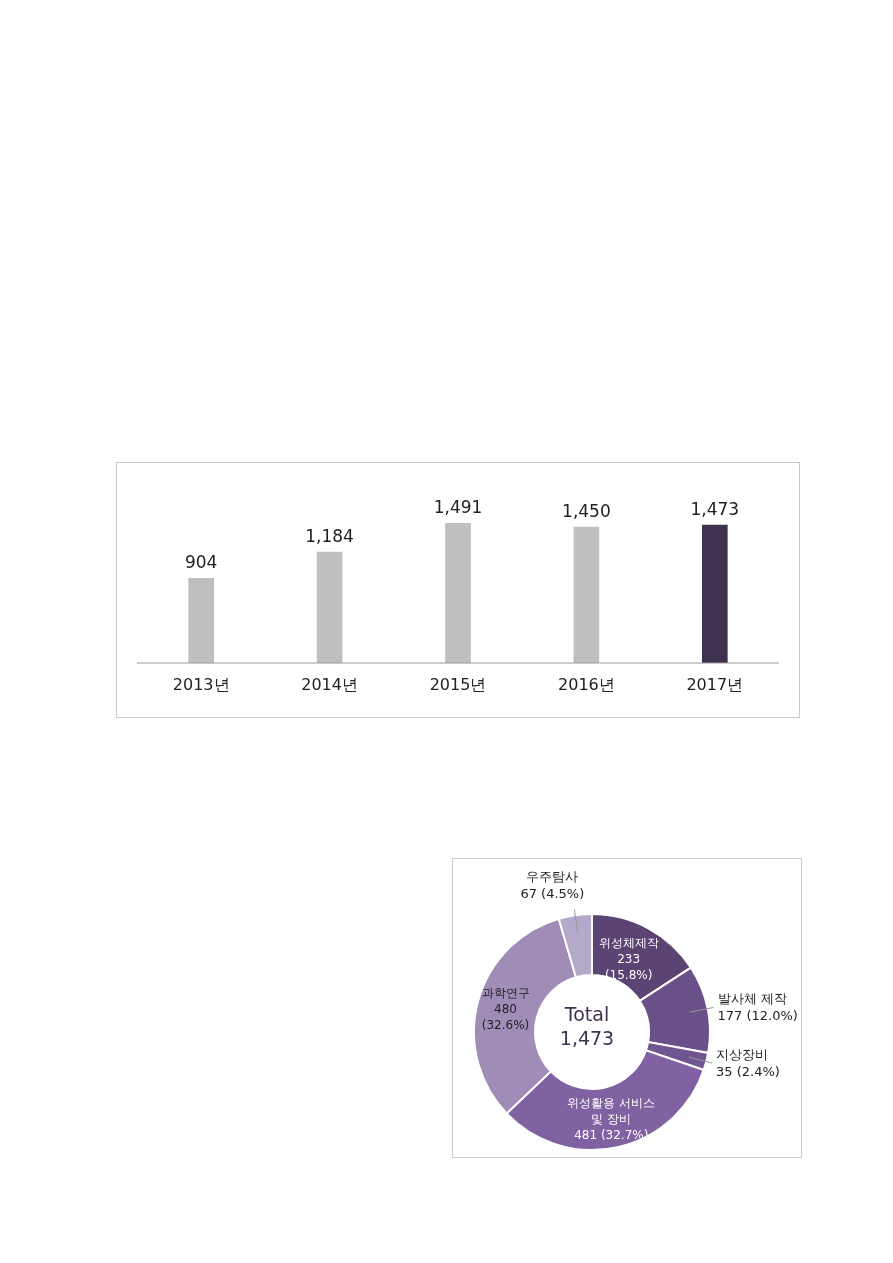 The width and height of the screenshot is (893, 1263). What do you see at coordinates (715, 685) in the screenshot?
I see `x-tick-label: 2017년` at bounding box center [715, 685].